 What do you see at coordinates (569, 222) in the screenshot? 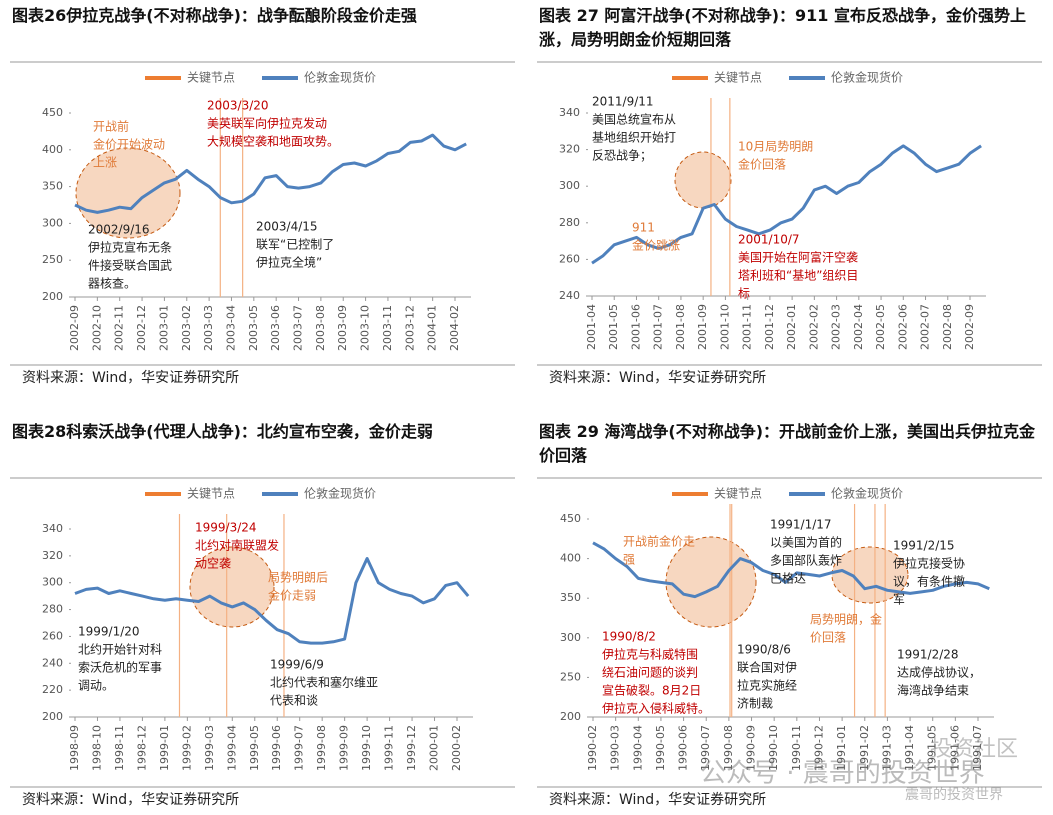
I see `y-tick-label: 280` at bounding box center [569, 222].